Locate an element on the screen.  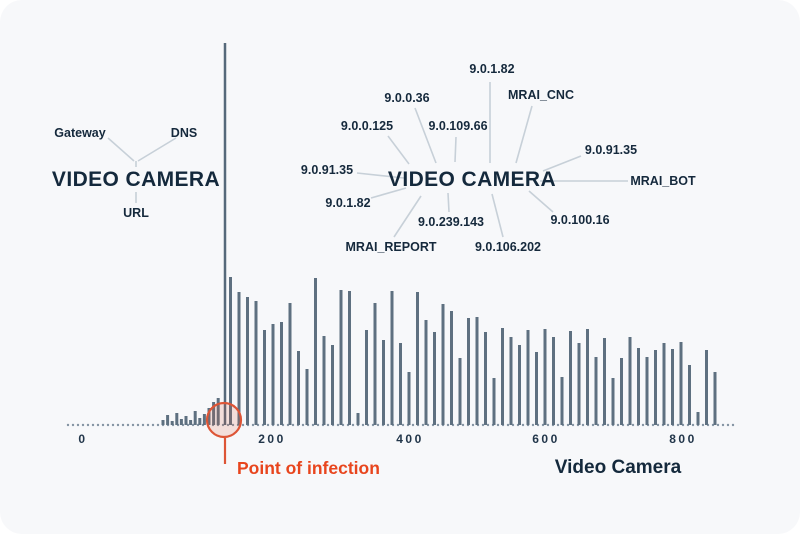
post-infection-node-label: 9.0.100.16 is located at coordinates (580, 220).